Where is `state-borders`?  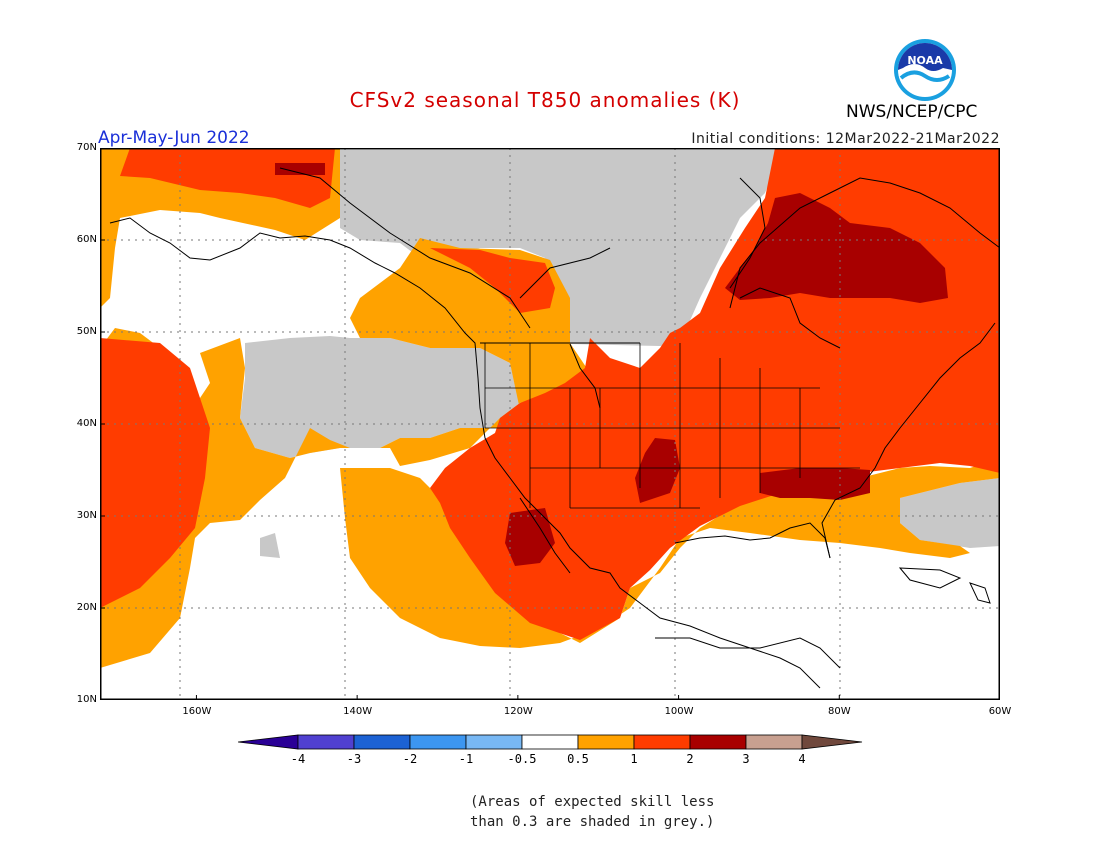
state-borders is located at coordinates (672, 426).